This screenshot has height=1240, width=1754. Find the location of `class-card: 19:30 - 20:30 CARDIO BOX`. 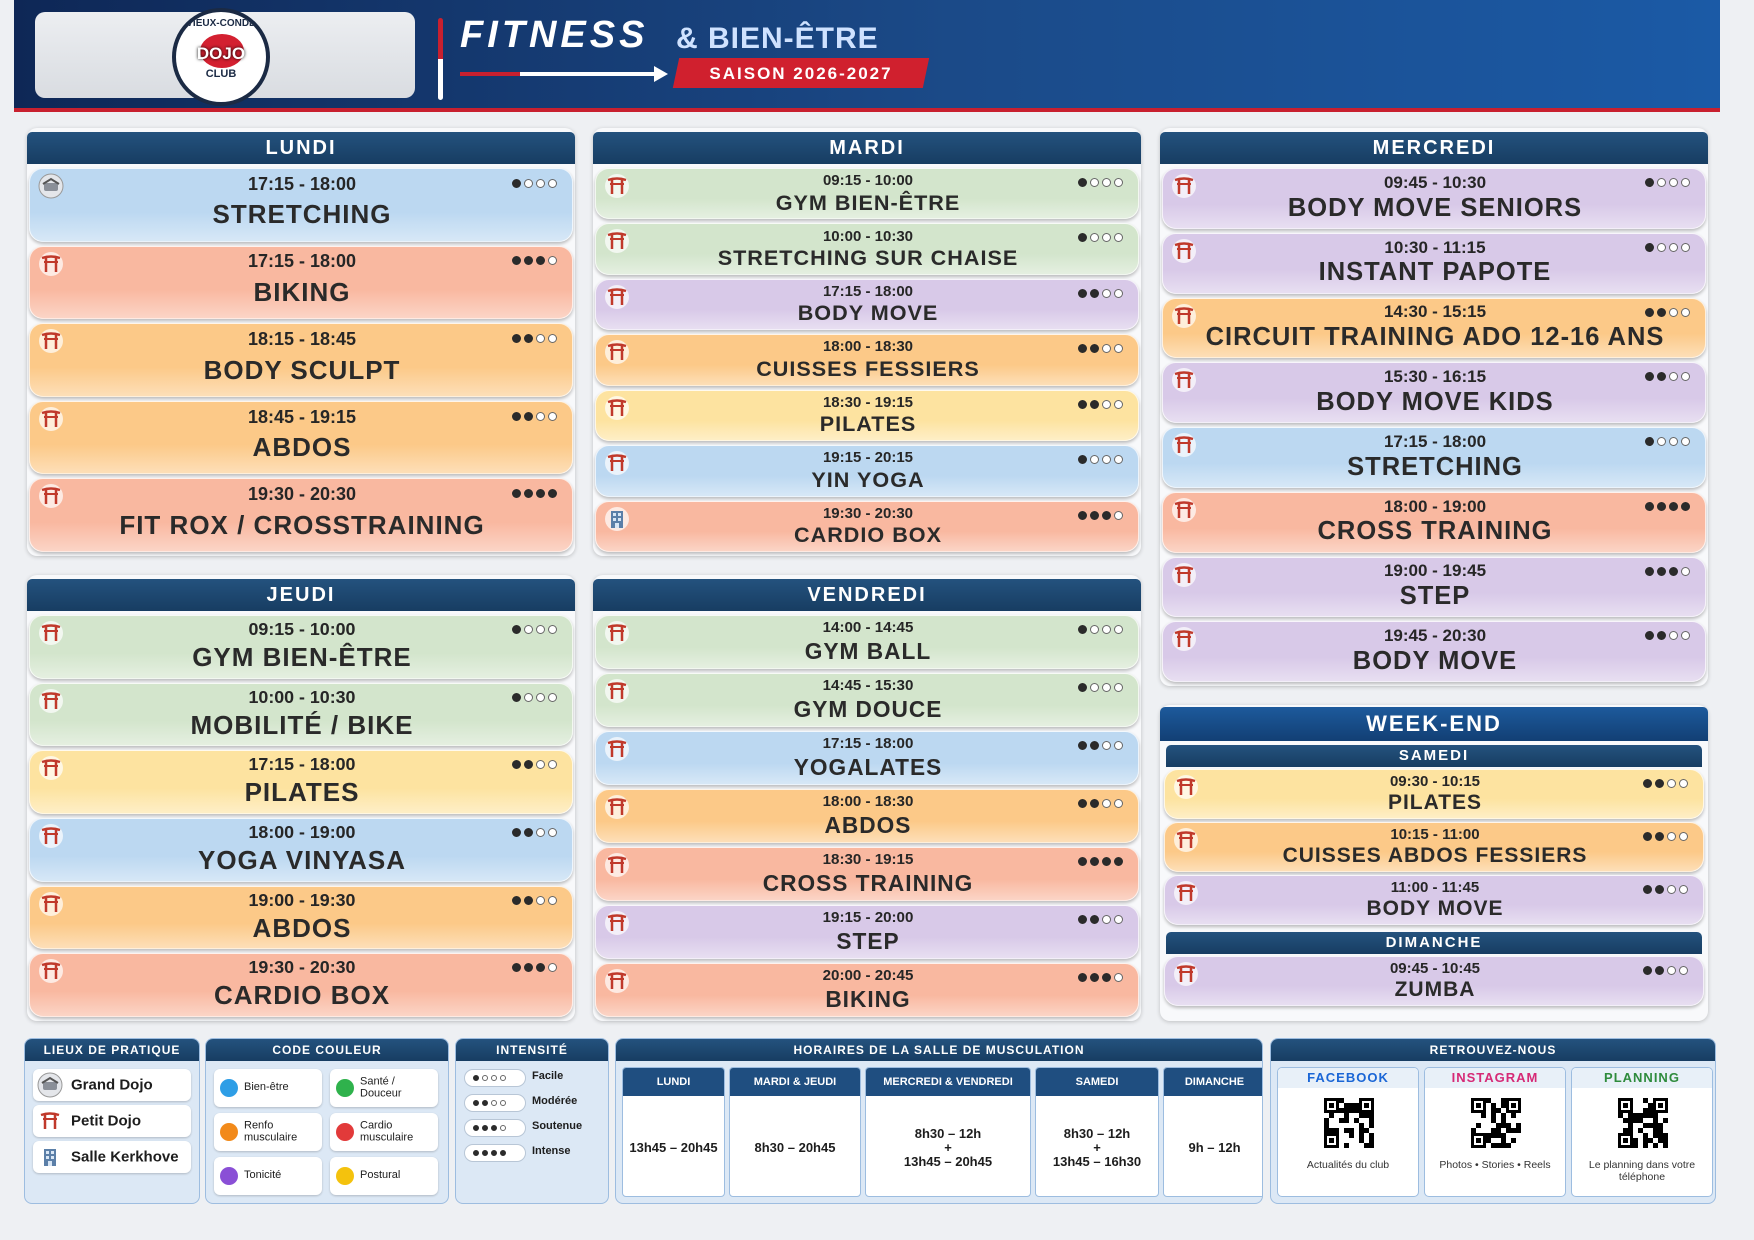

class-card: 19:30 - 20:30 CARDIO BOX is located at coordinates (301, 985).